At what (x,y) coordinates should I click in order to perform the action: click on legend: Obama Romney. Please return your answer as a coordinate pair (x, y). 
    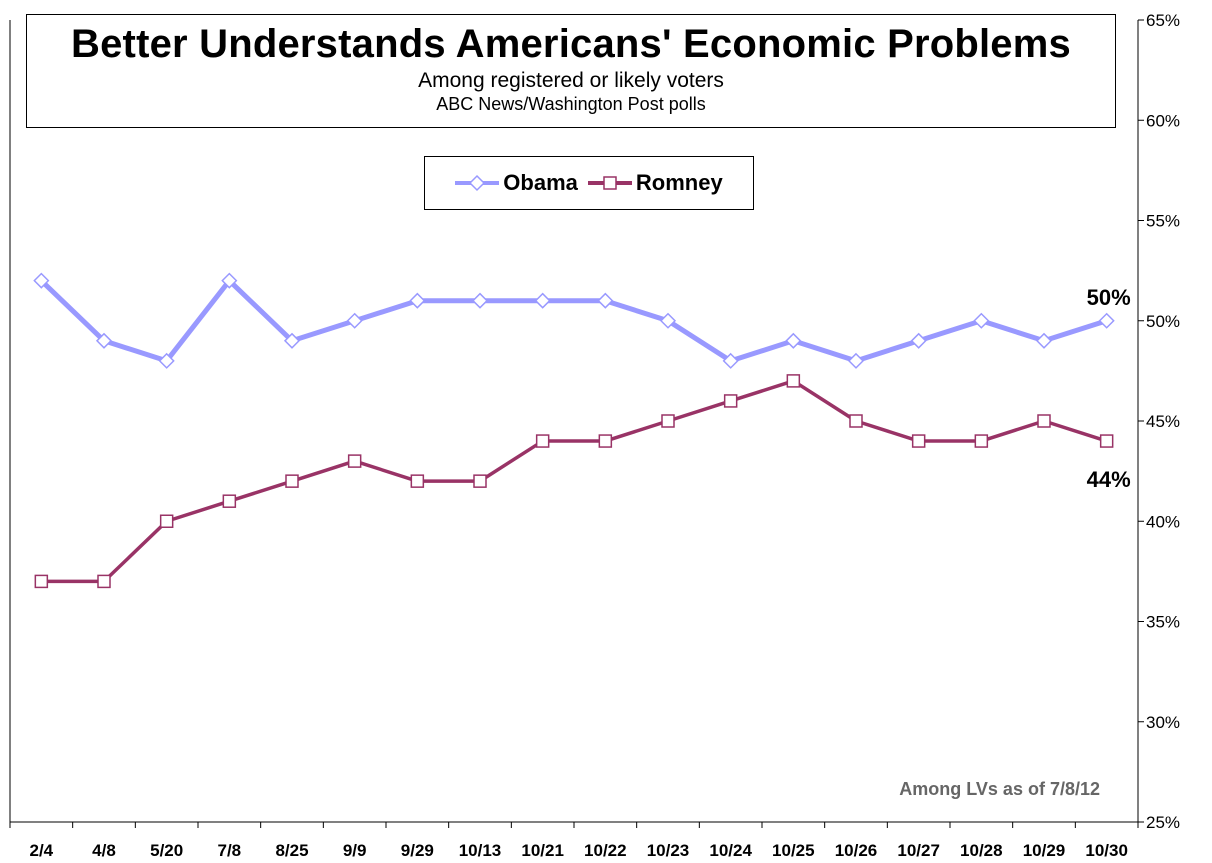
    Looking at the image, I should click on (589, 183).